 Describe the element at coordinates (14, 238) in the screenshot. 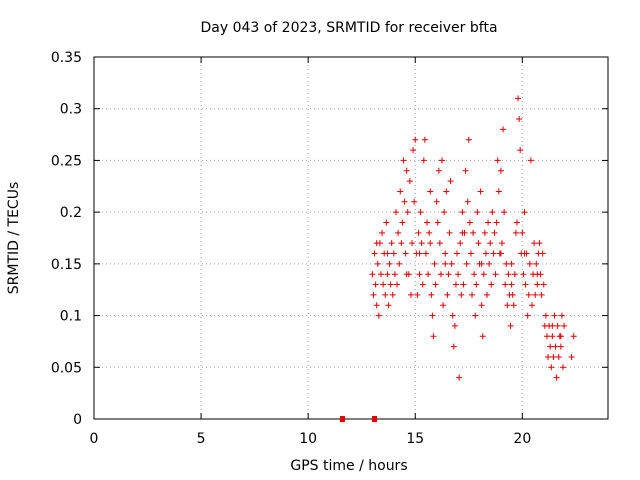

I see `y-axis-label: SRMTID / TECUs` at that location.